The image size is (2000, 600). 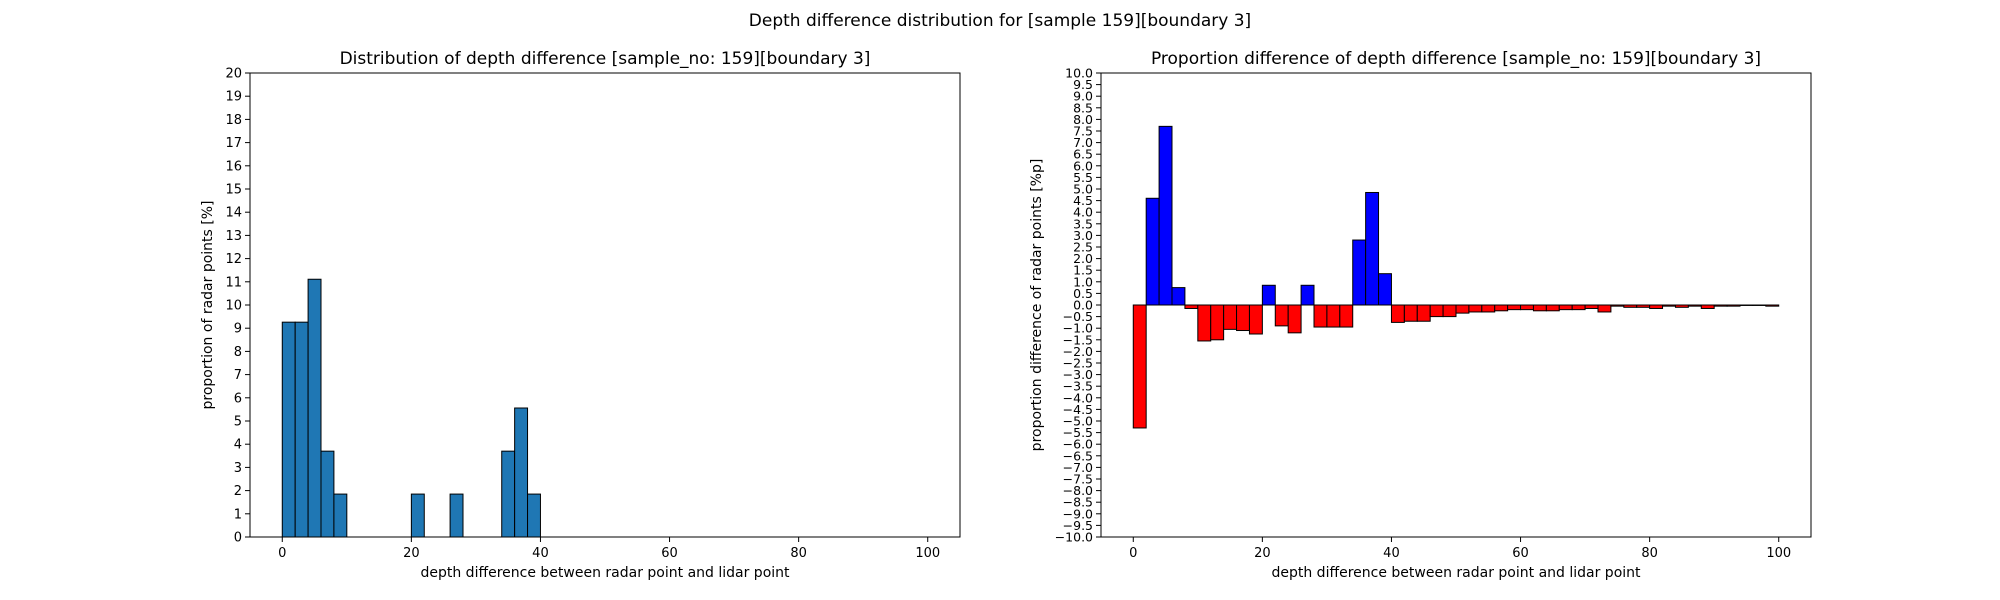 I want to click on y-tick-label: 0.5, so click(x=1083, y=293).